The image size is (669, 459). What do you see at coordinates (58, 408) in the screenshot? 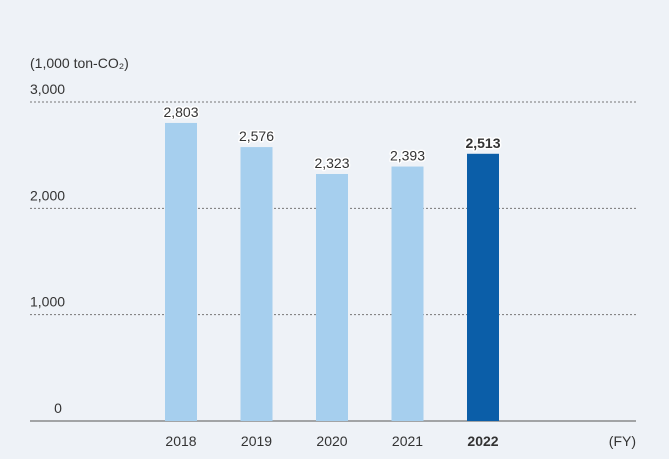
I see `y-tick-label: 0` at bounding box center [58, 408].